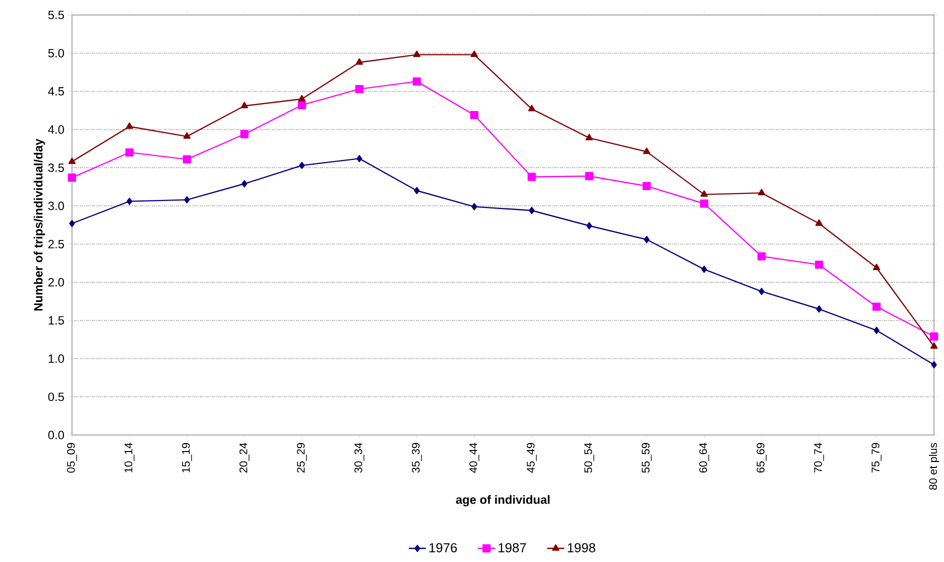  I want to click on y-tick-label: 1.0, so click(56, 358).